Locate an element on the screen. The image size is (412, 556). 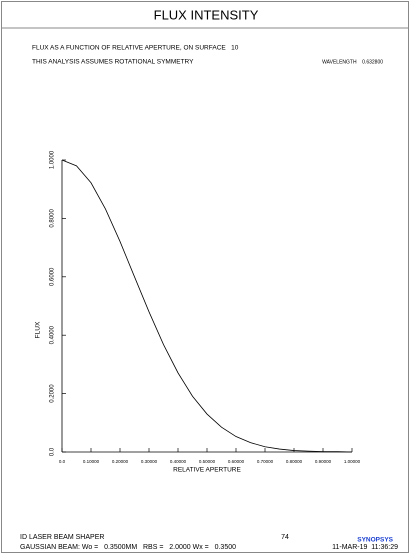
wavelength: WAVELENGTH 0.632800 is located at coordinates (352, 62).